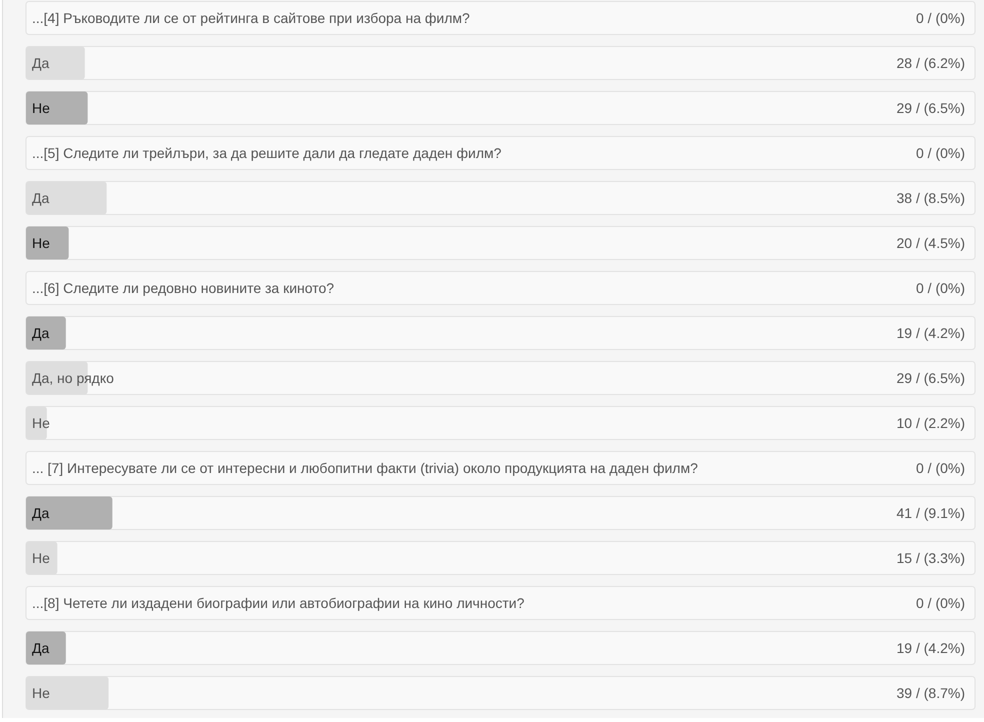 This screenshot has width=984, height=722. What do you see at coordinates (183, 288) in the screenshot?
I see `y-tick-label: ...[6] Следите ли редовно новините за киното?` at bounding box center [183, 288].